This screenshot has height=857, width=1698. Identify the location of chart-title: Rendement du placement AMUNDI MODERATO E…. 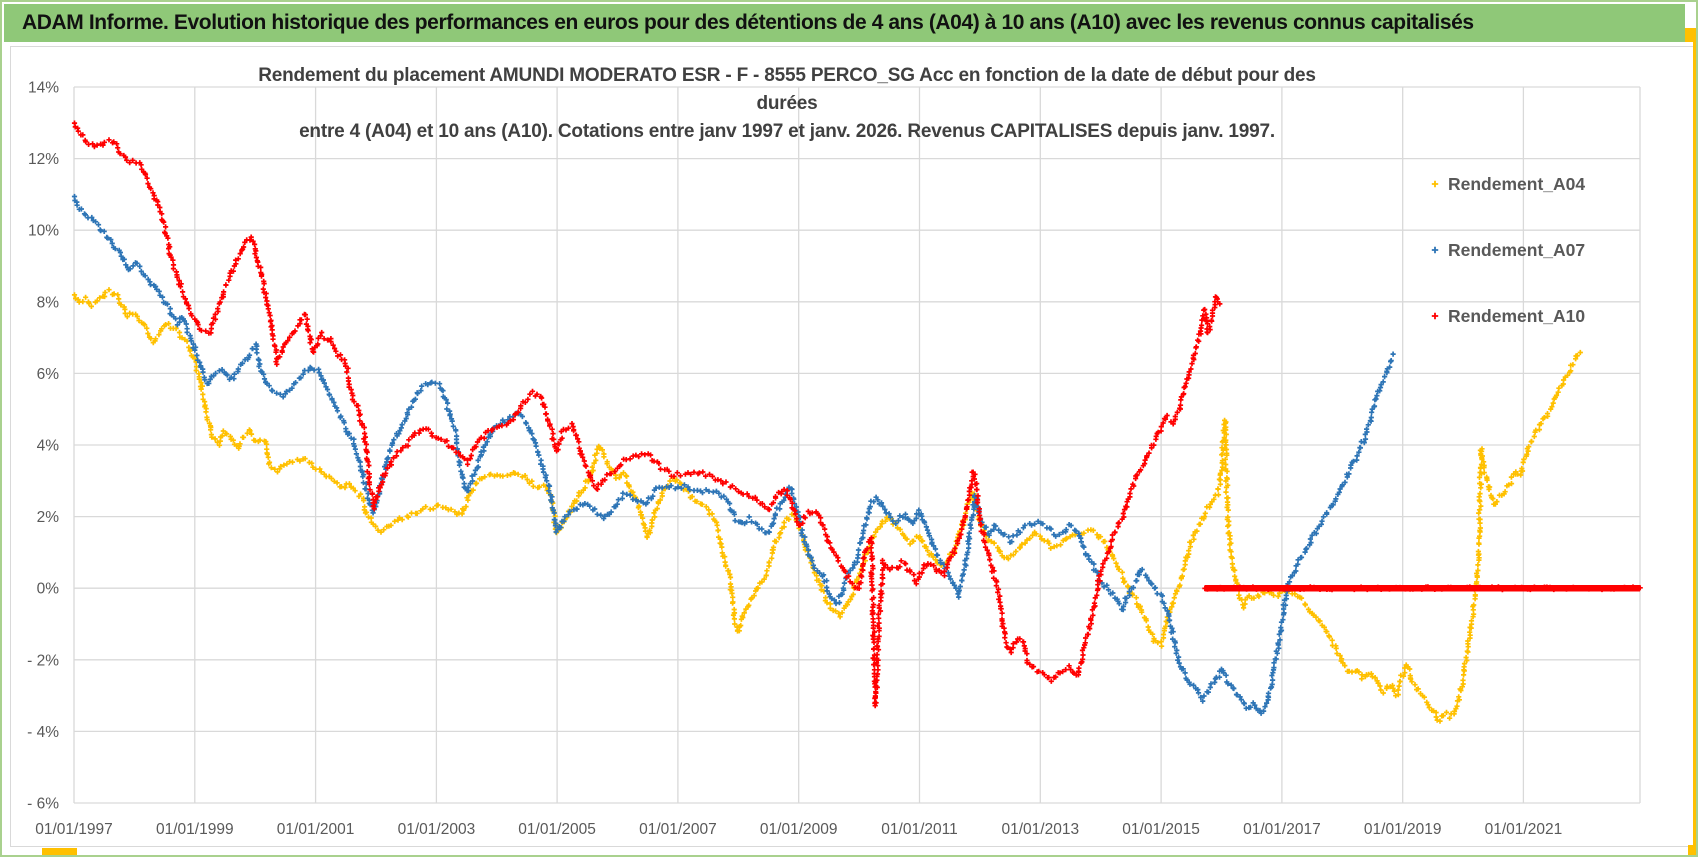
(787, 104).